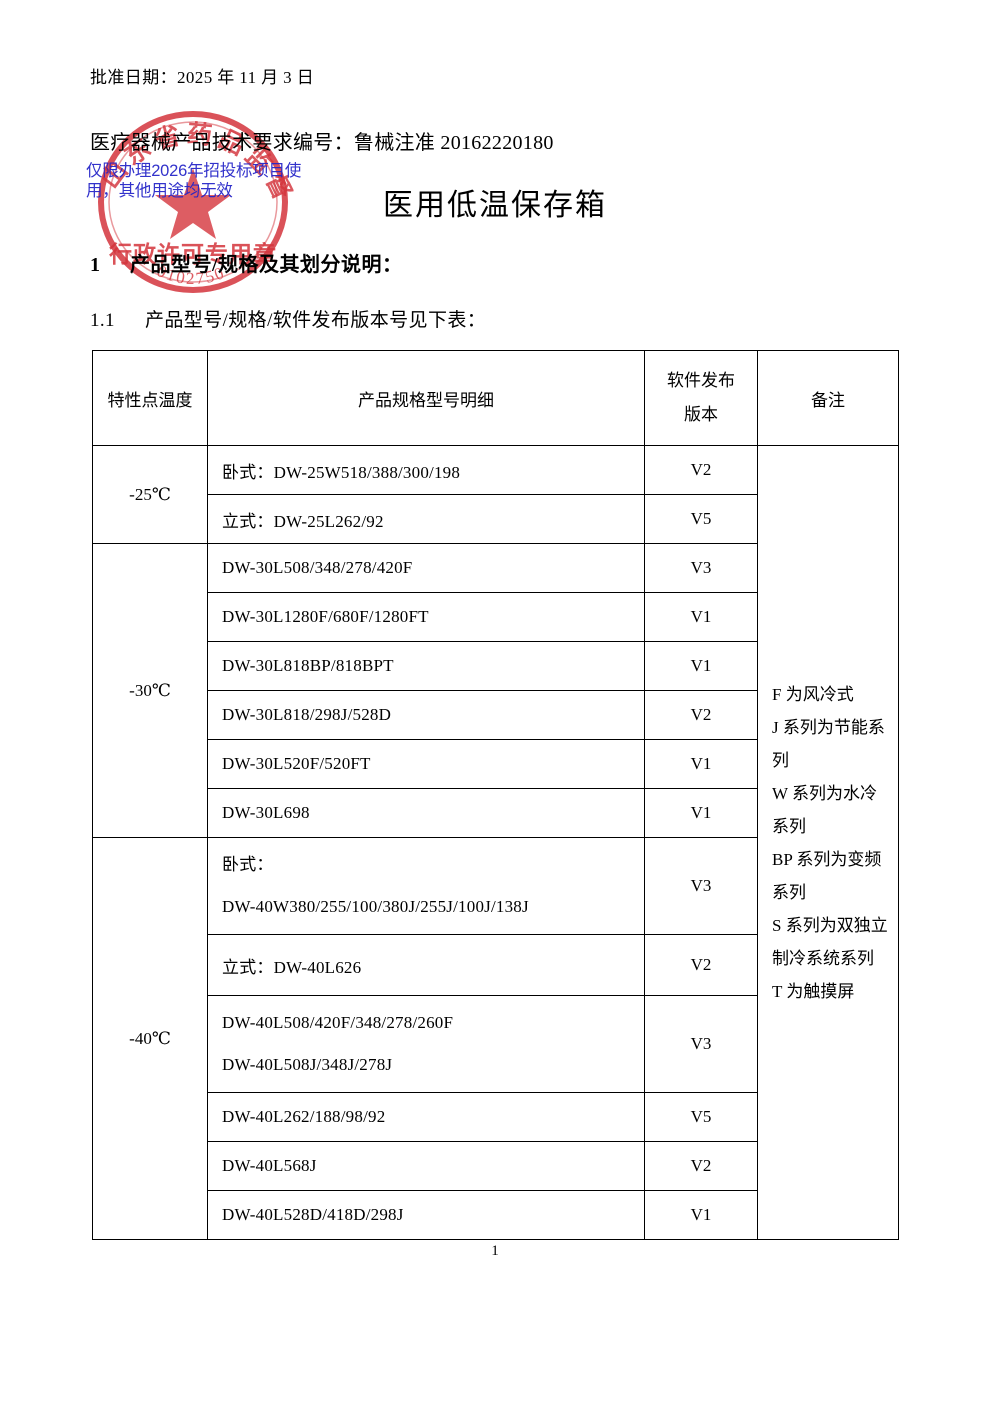  Describe the element at coordinates (338, 1022) in the screenshot. I see `cell-spec-line: DW-40L508/420F/348/278/260F` at that location.